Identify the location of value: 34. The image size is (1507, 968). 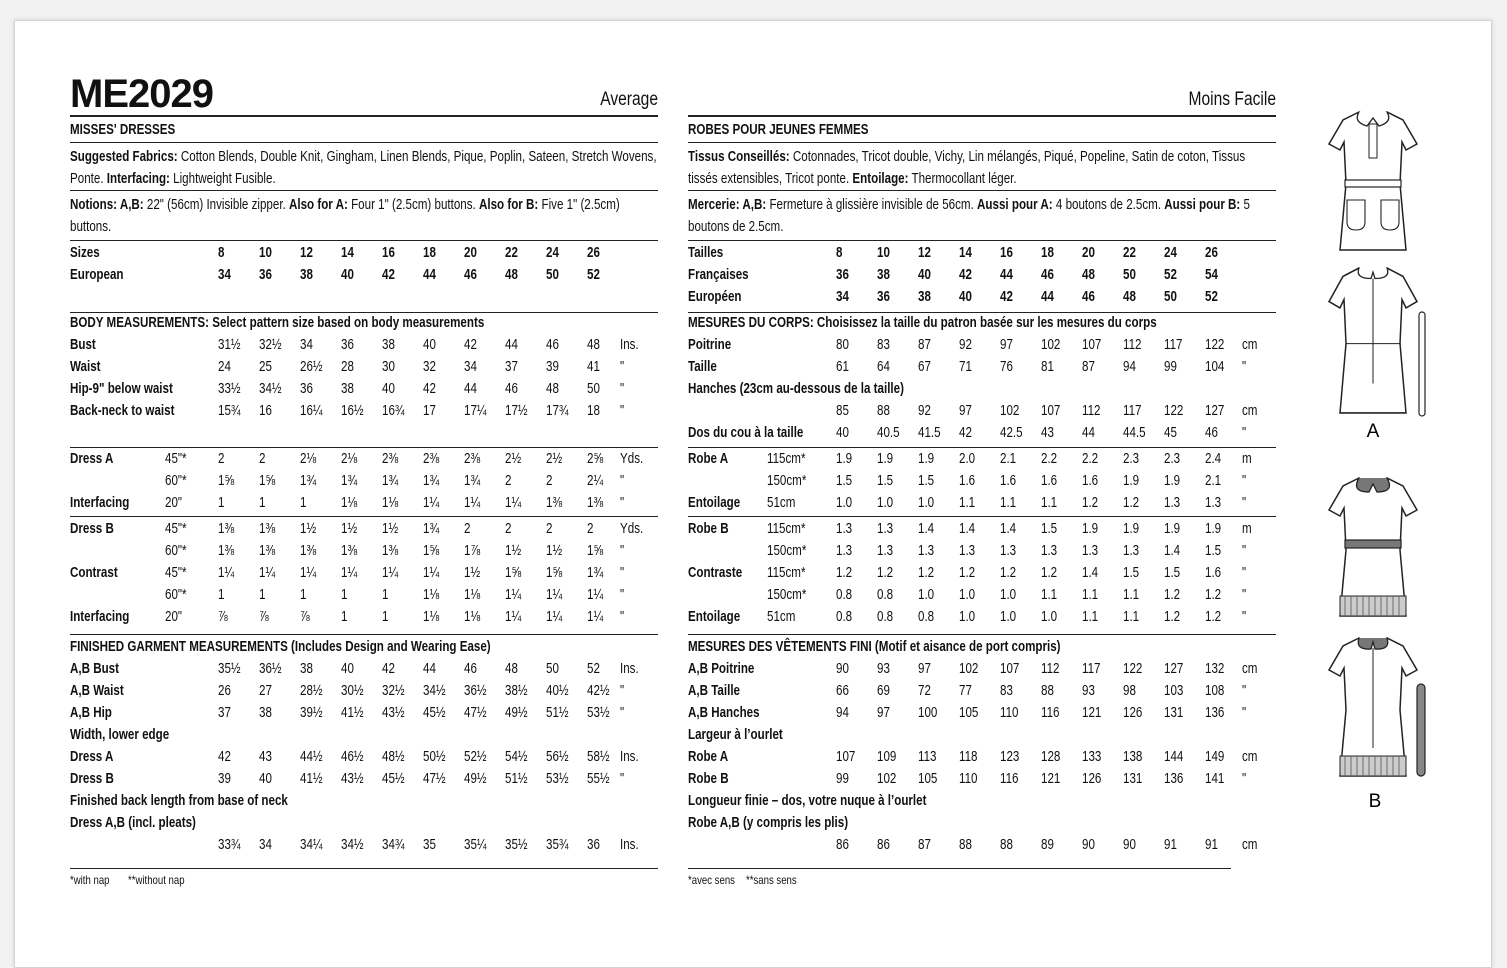
(470, 367).